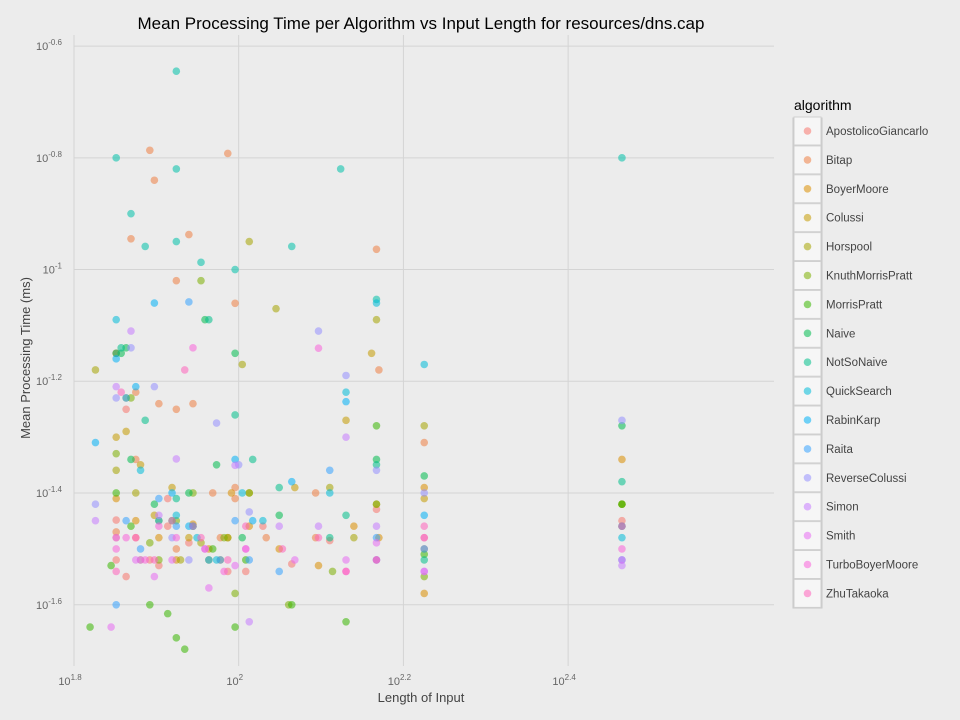 The image size is (960, 720). I want to click on legend-item: BoyerMoore, so click(841, 189).